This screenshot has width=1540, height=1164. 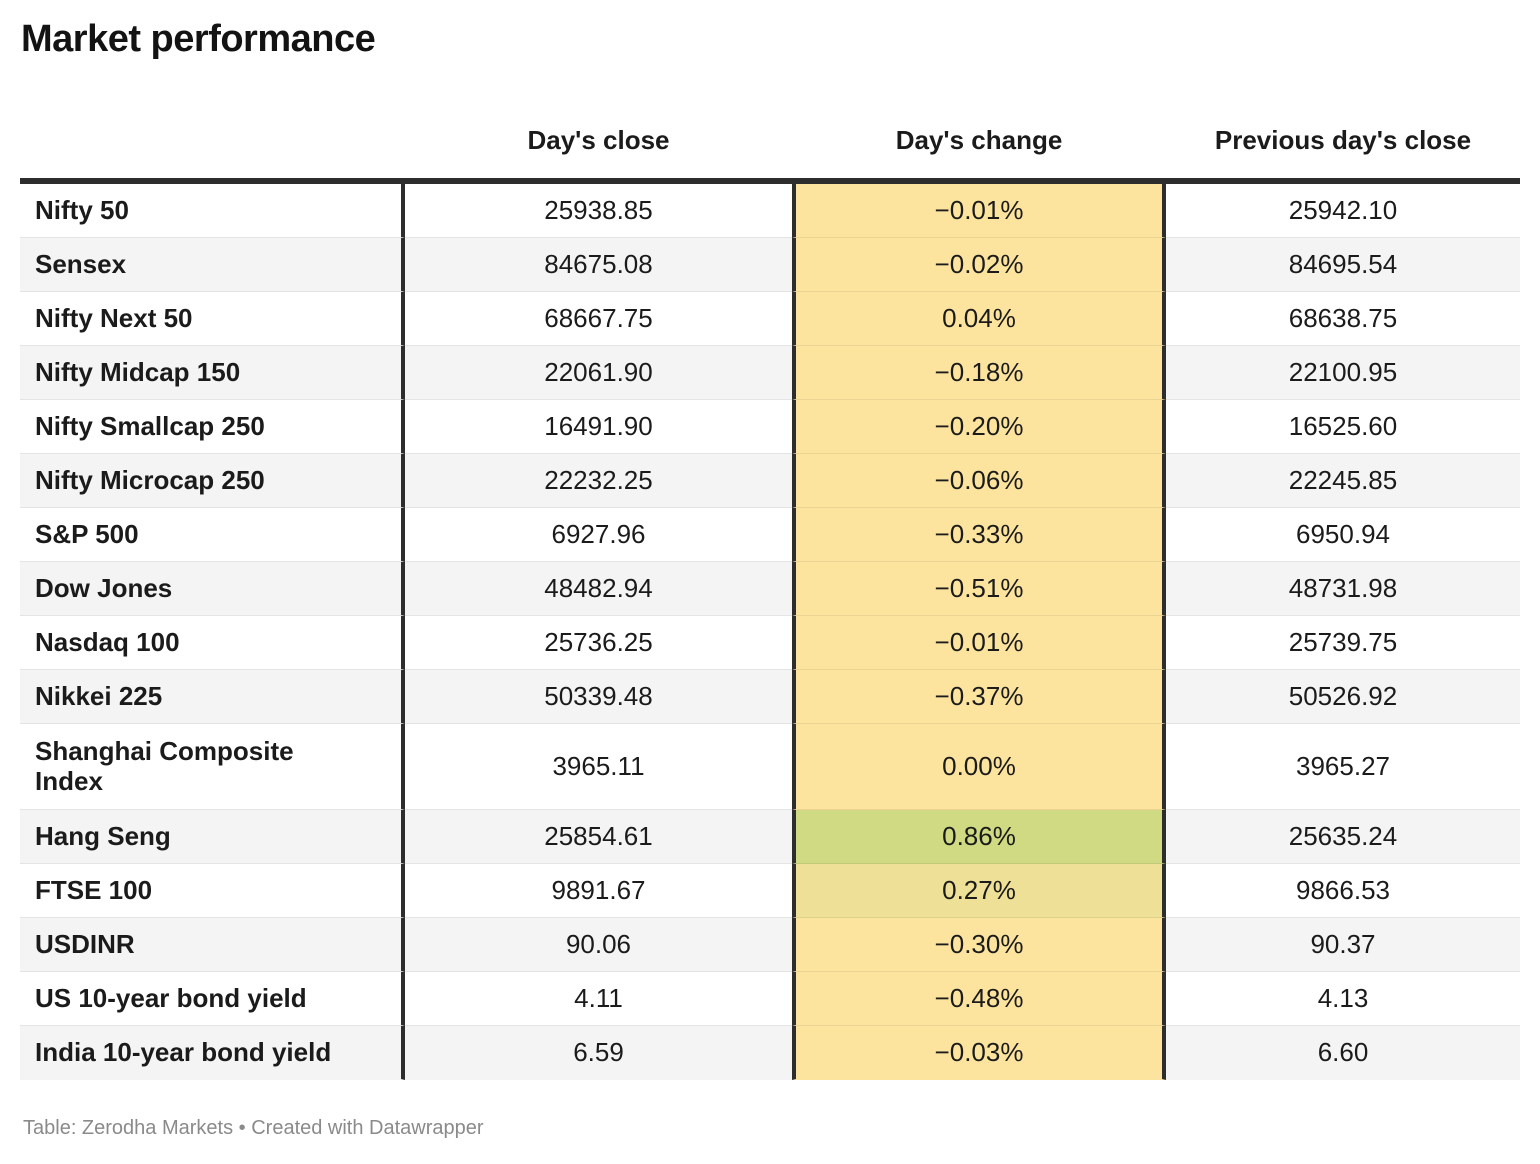 I want to click on previous-close-cell: 16525.60, so click(x=1343, y=427).